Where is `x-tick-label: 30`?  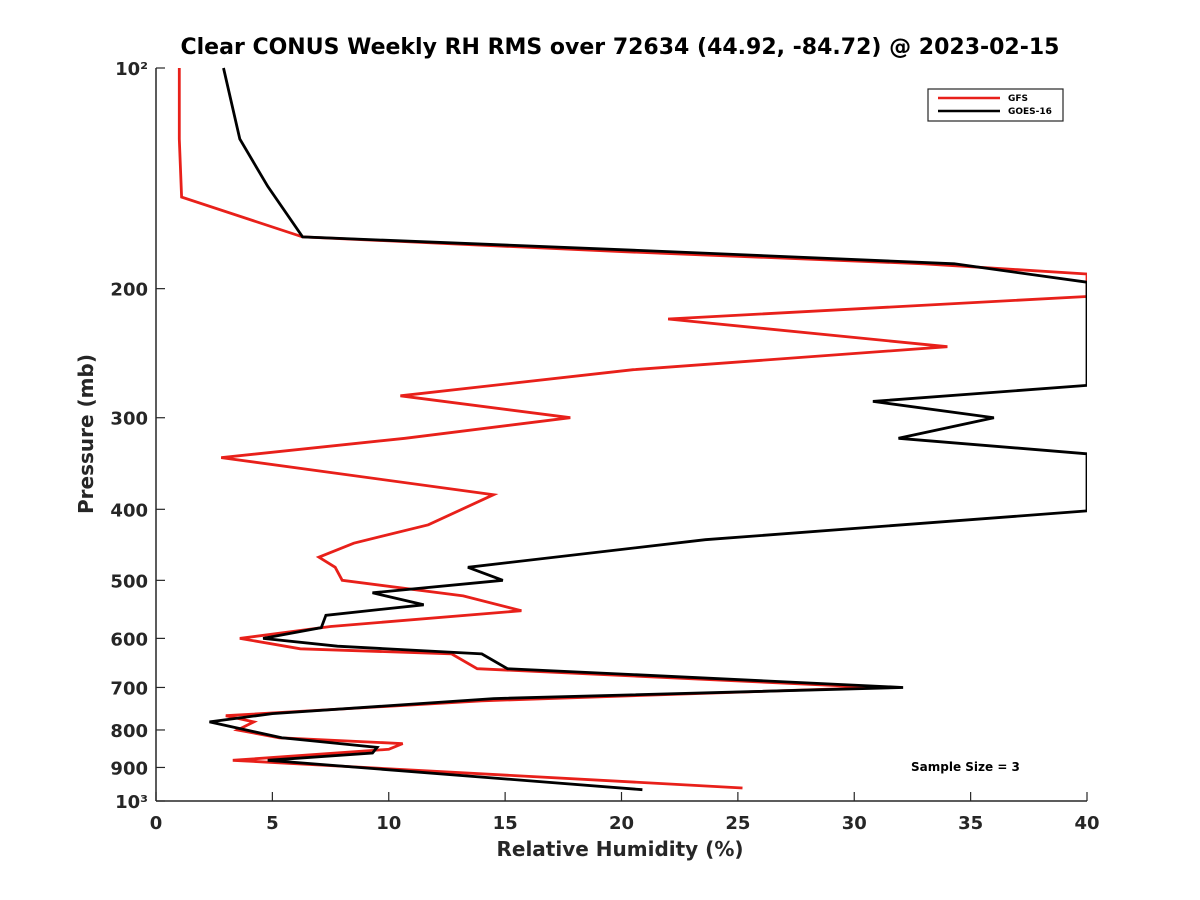
x-tick-label: 30 is located at coordinates (854, 823).